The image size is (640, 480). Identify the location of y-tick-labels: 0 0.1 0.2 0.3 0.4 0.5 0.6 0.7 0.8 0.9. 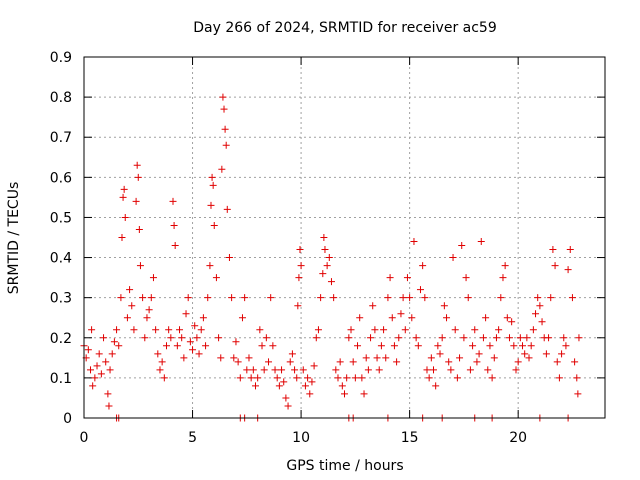
(61, 238).